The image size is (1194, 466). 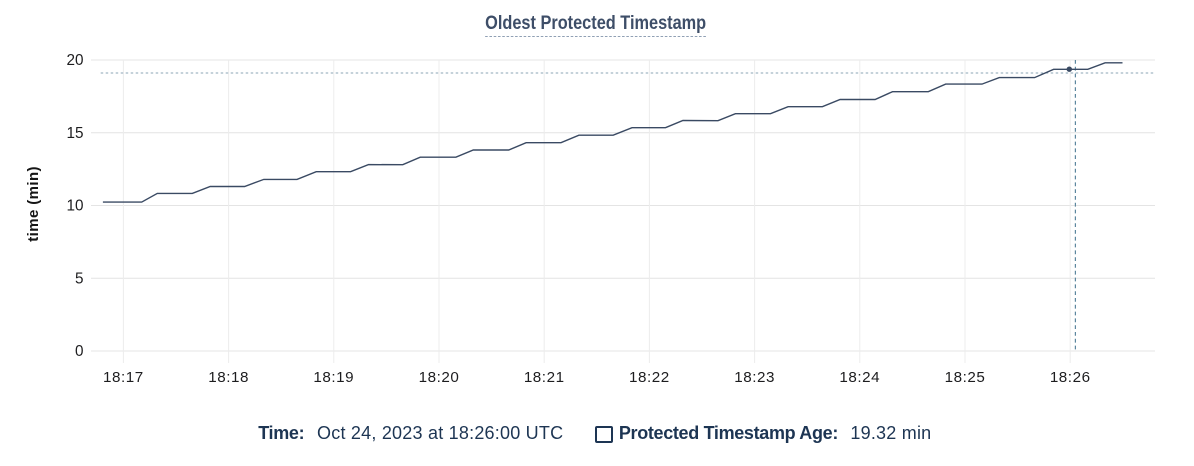 What do you see at coordinates (333, 377) in the screenshot?
I see `svg-text: 18:19` at bounding box center [333, 377].